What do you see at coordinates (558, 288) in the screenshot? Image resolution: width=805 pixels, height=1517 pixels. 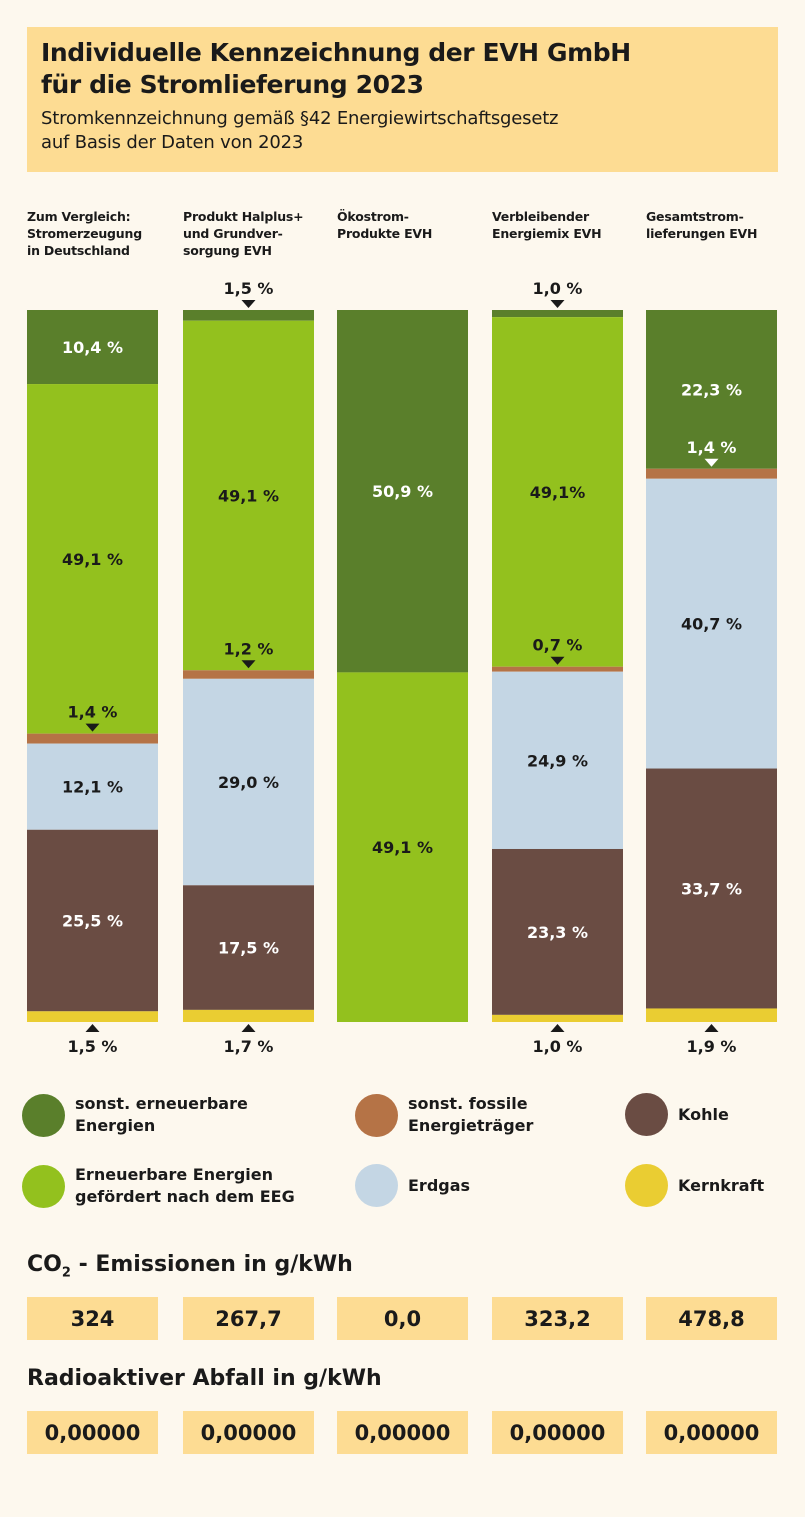 I see `data-label-sonst-ee: 1,0 %` at bounding box center [558, 288].